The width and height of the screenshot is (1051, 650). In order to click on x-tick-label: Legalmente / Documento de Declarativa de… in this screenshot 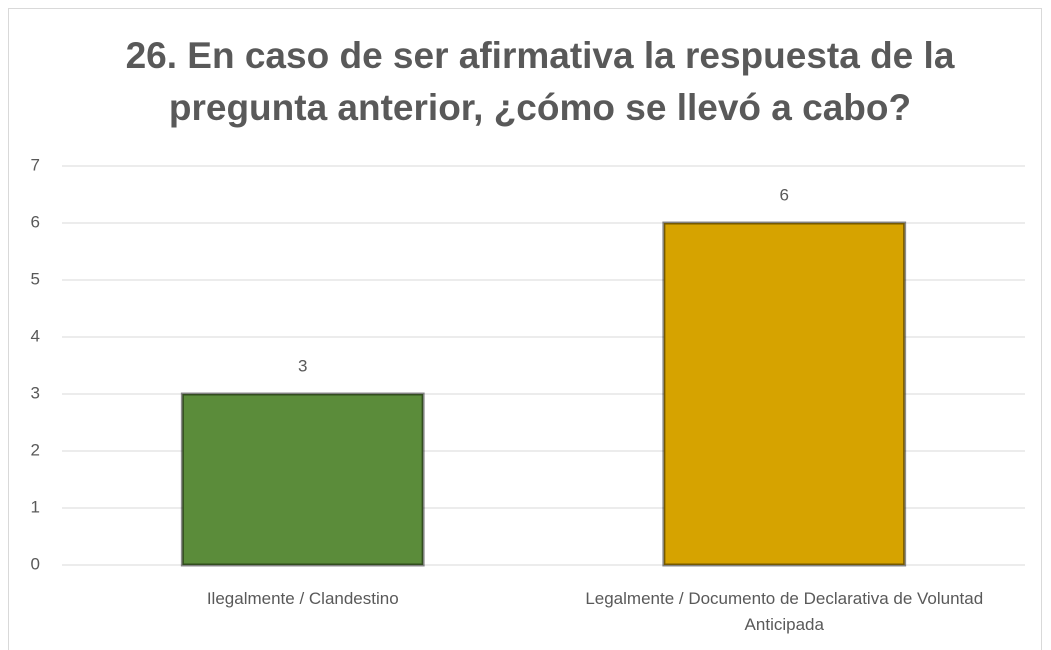, I will do `click(784, 611)`.